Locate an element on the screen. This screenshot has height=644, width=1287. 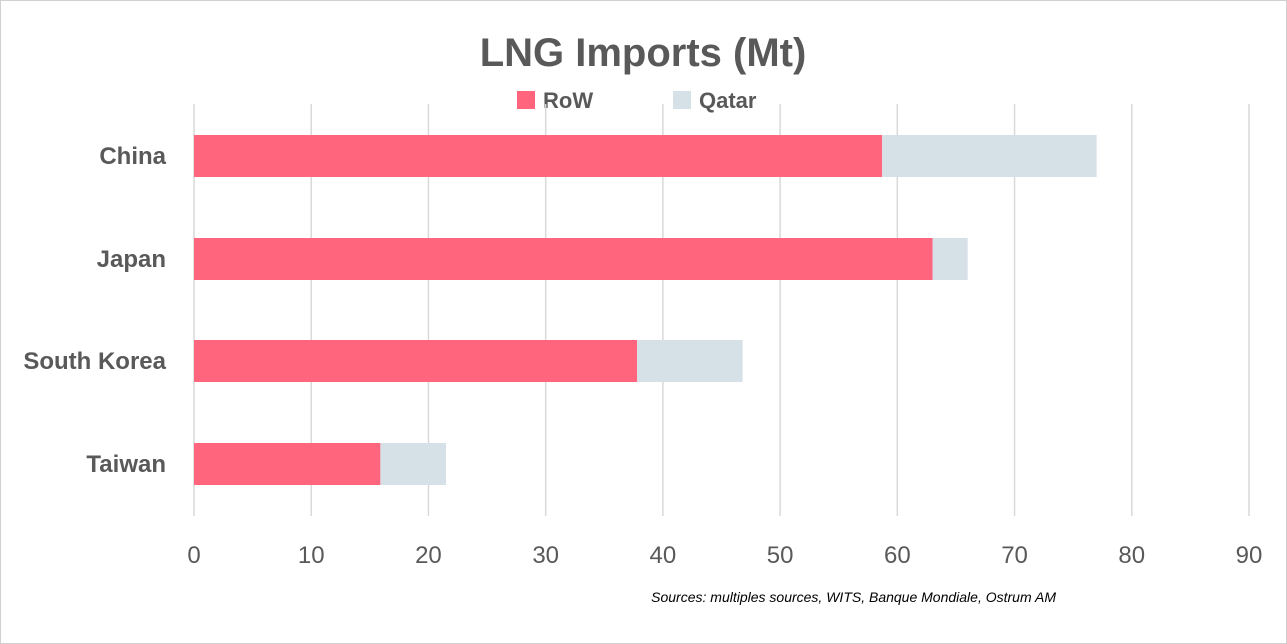
x-axis-tick-labels: 0 10 20 30 40 50 60 70 80 90 is located at coordinates (724, 555).